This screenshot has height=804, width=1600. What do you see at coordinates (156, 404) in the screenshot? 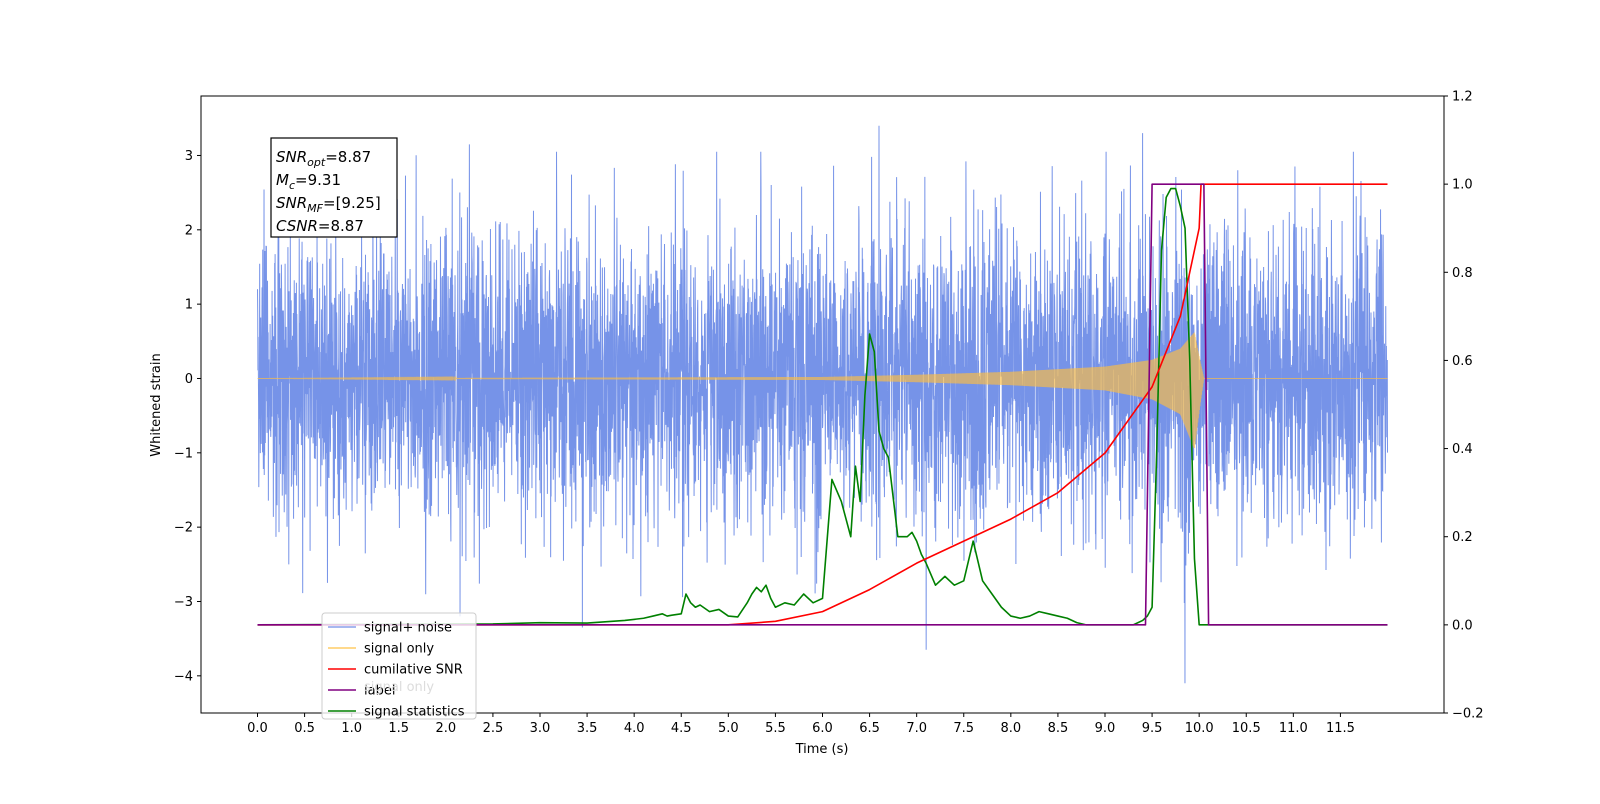
I see `y-axis-label: Whitened strain` at bounding box center [156, 404].